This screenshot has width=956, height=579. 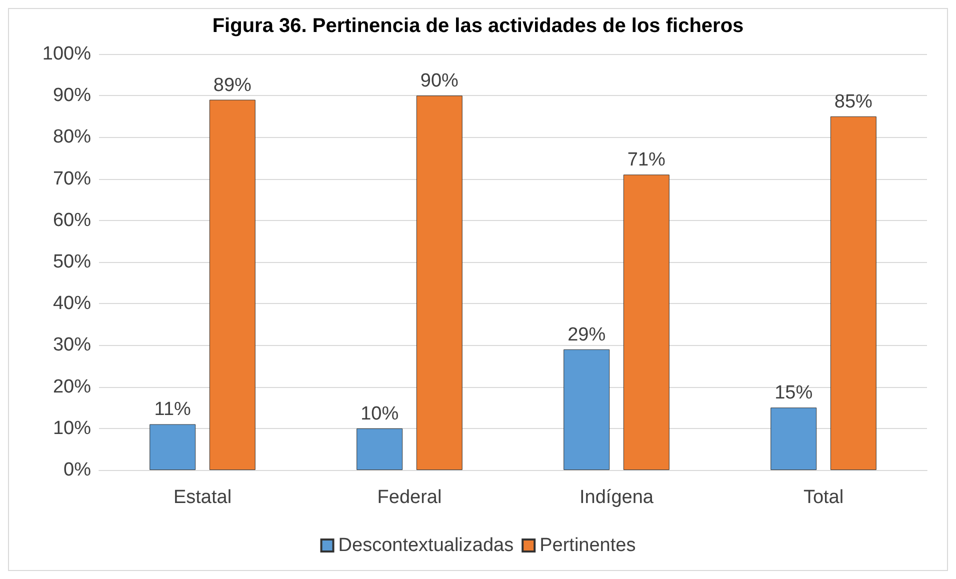 I want to click on y-tick-label: 60%, so click(x=72, y=220).